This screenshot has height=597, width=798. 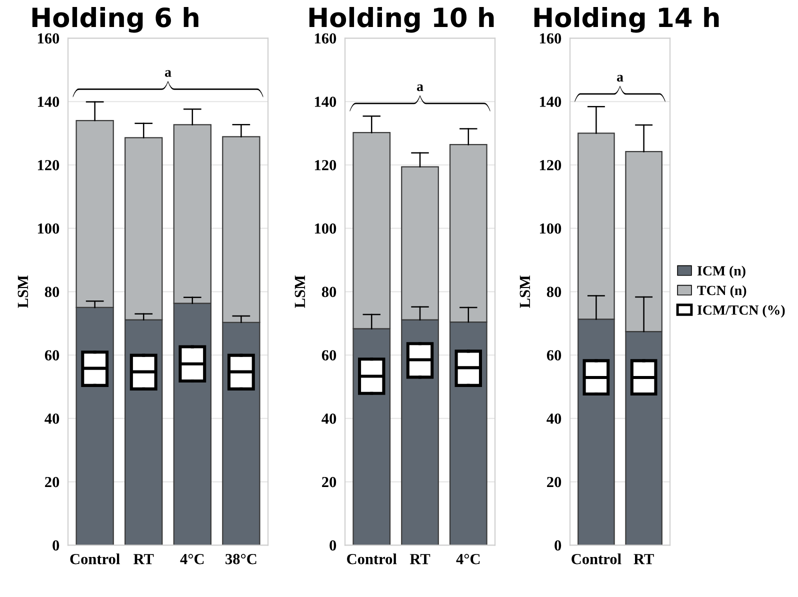 I want to click on chart-title: Holding 14 h, so click(x=626, y=19).